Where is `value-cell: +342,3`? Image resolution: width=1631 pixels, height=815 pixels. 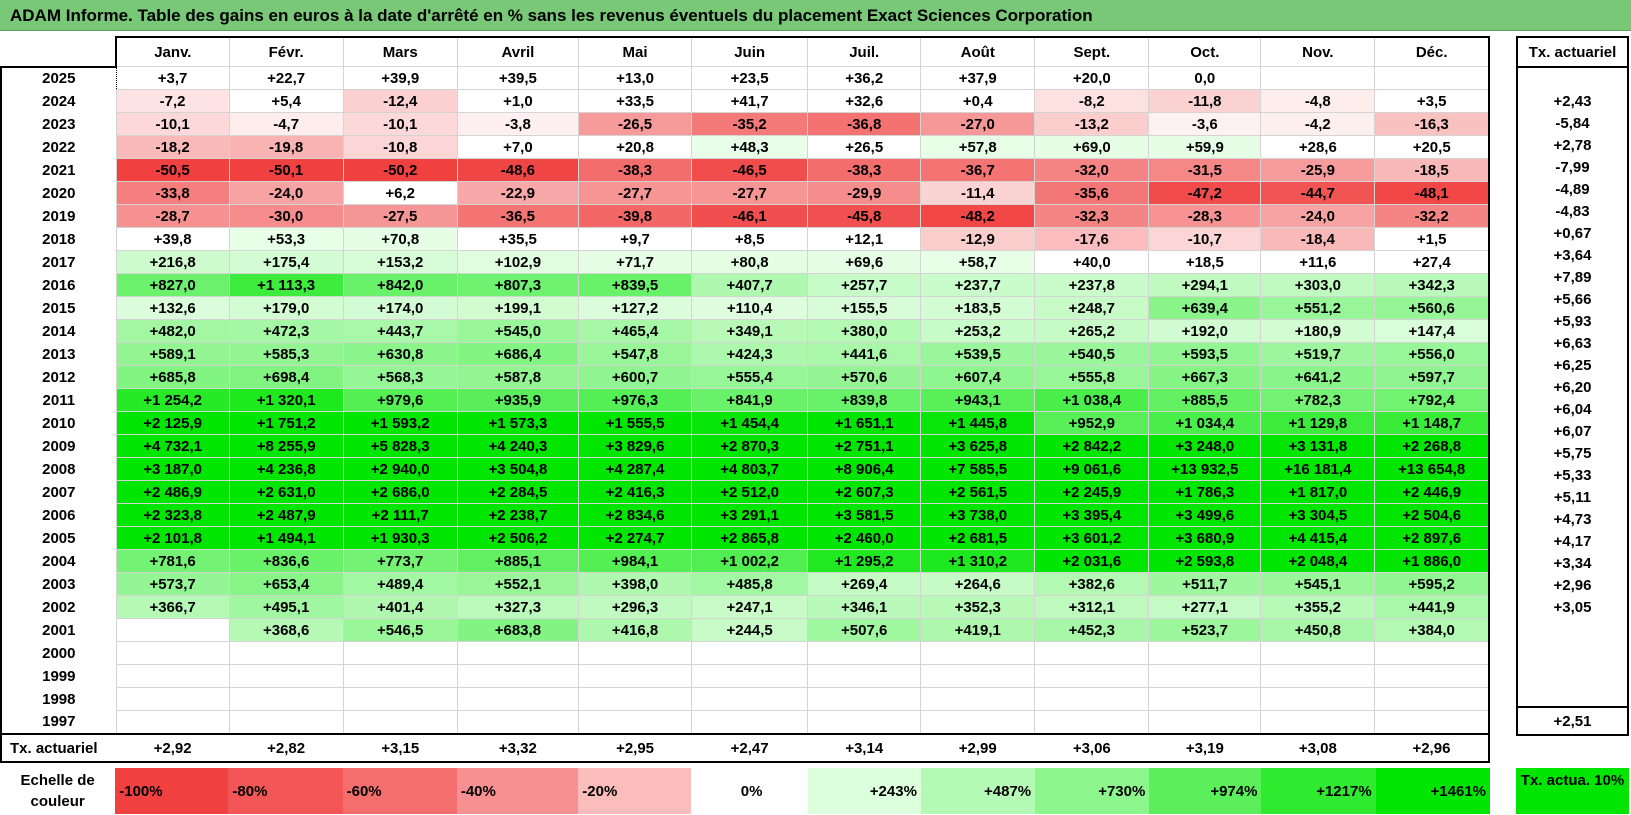
value-cell: +342,3 is located at coordinates (1432, 285).